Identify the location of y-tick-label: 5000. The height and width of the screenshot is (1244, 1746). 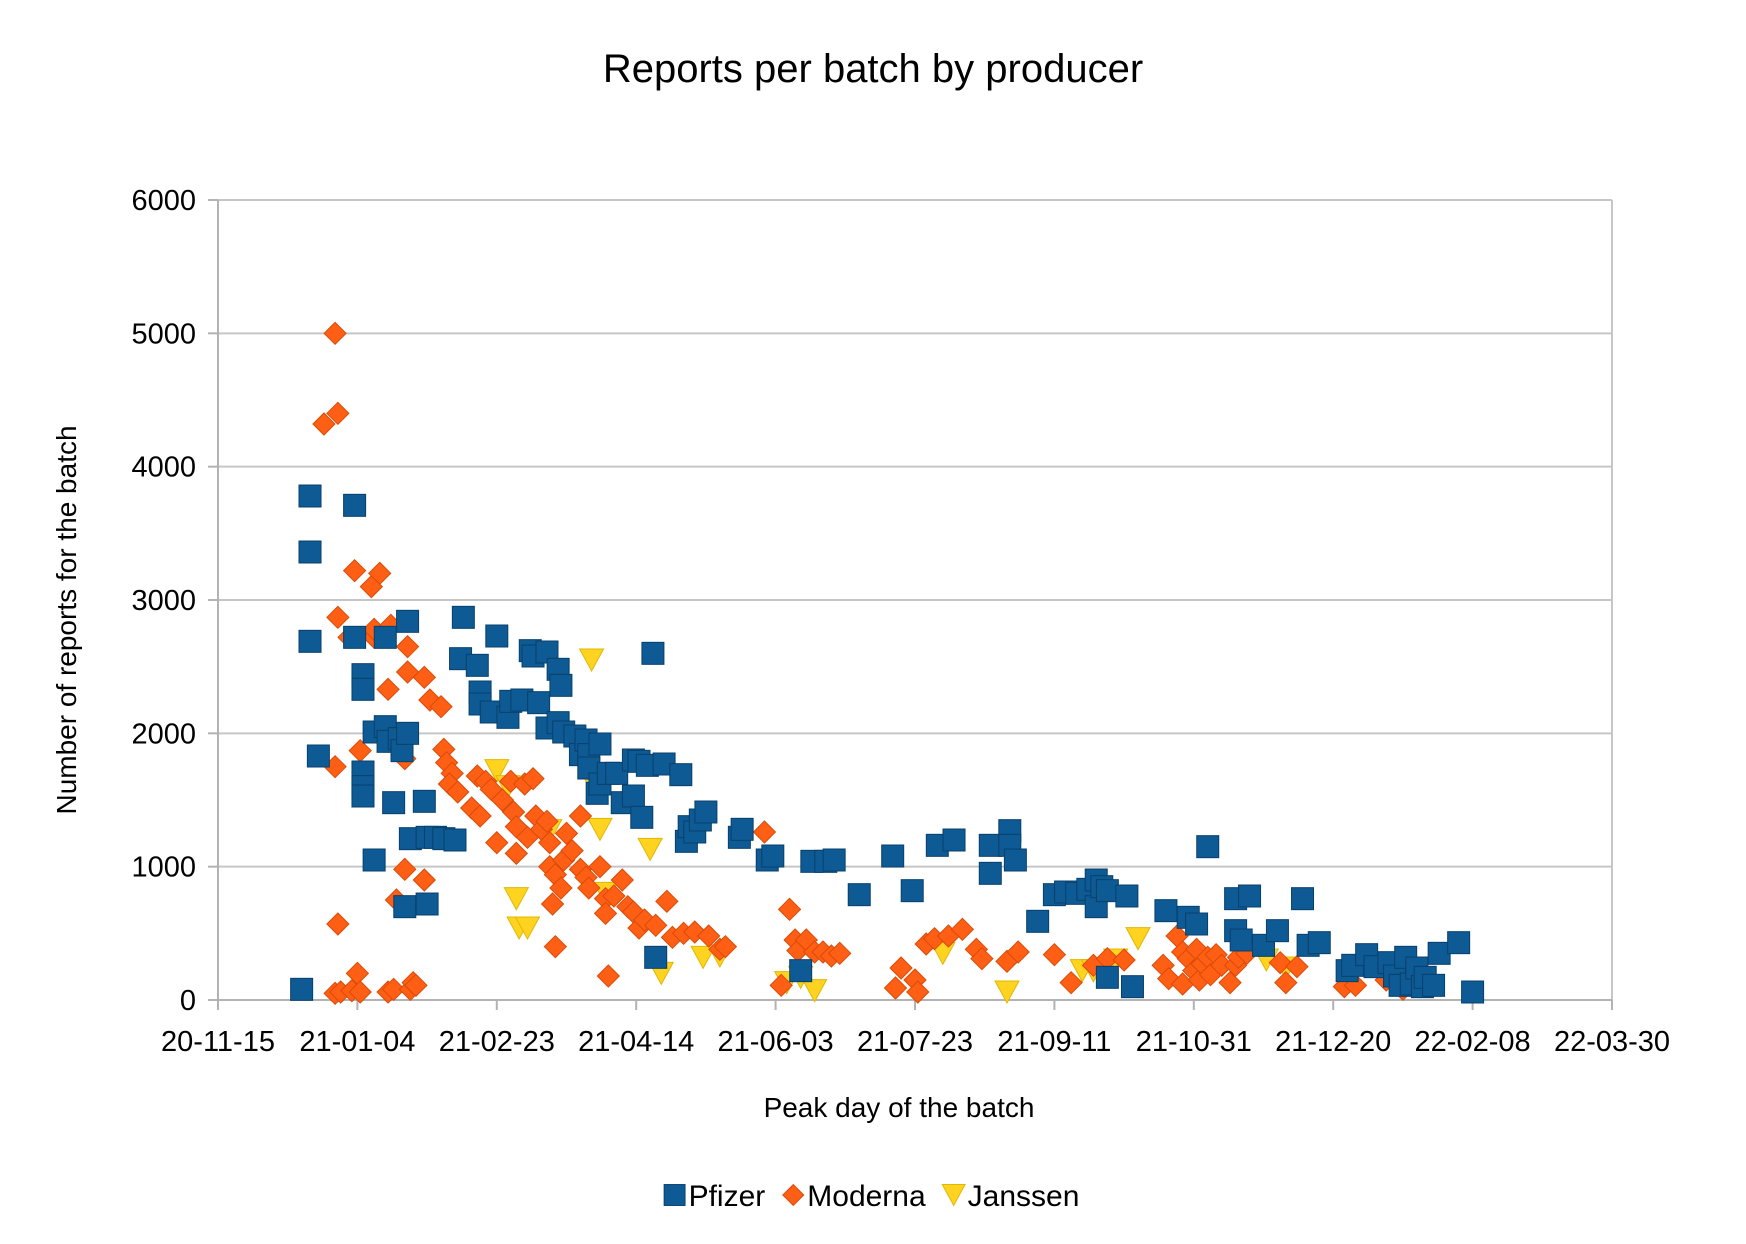
(163, 334).